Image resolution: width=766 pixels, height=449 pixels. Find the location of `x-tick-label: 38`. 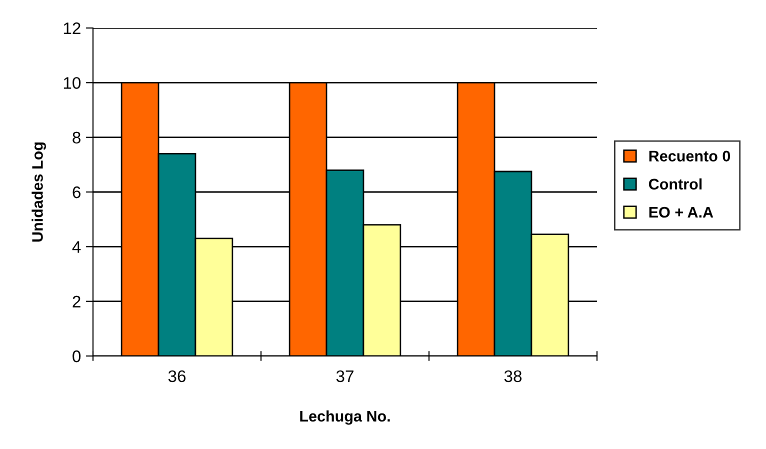

x-tick-label: 38 is located at coordinates (513, 376).